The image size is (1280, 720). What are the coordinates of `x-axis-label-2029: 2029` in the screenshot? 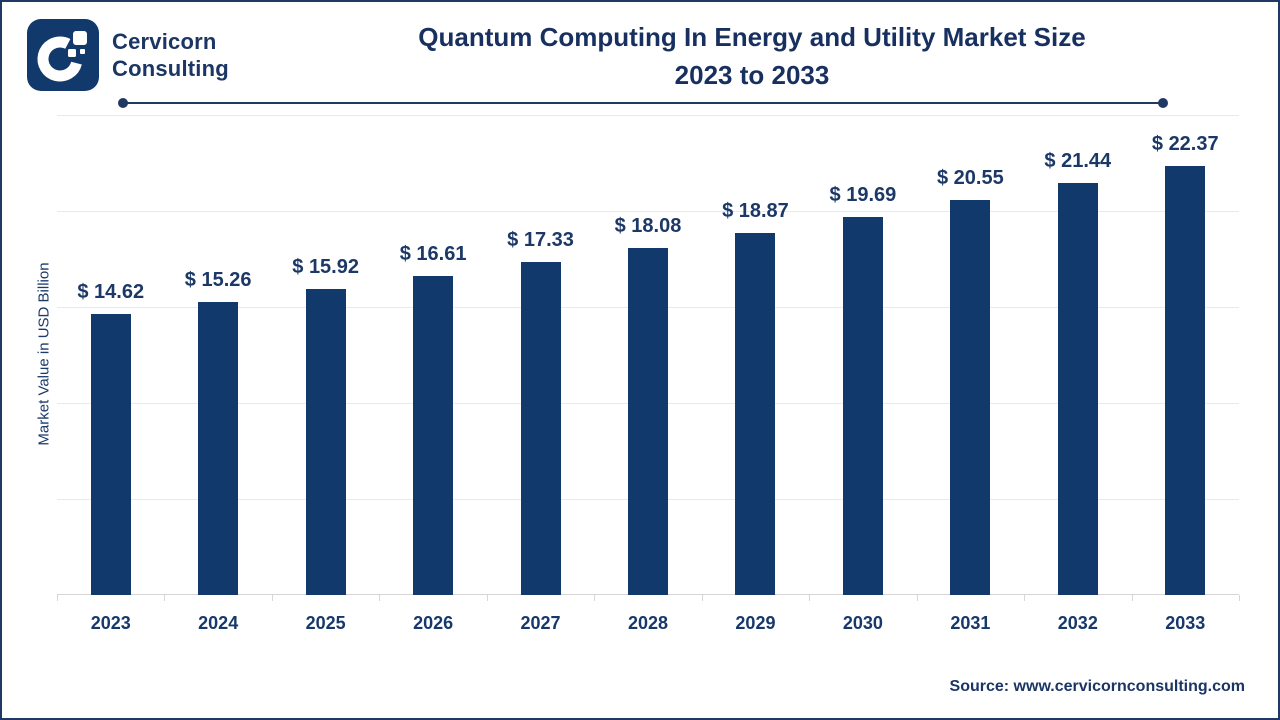 It's located at (755, 623).